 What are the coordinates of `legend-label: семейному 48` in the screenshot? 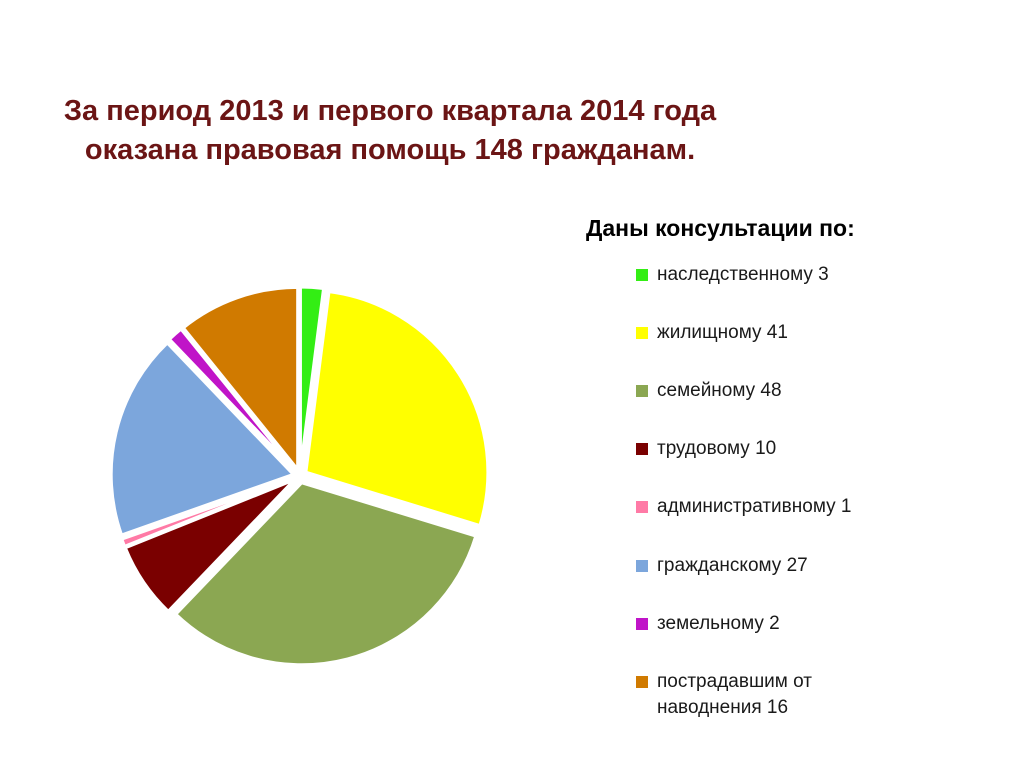 It's located at (719, 390).